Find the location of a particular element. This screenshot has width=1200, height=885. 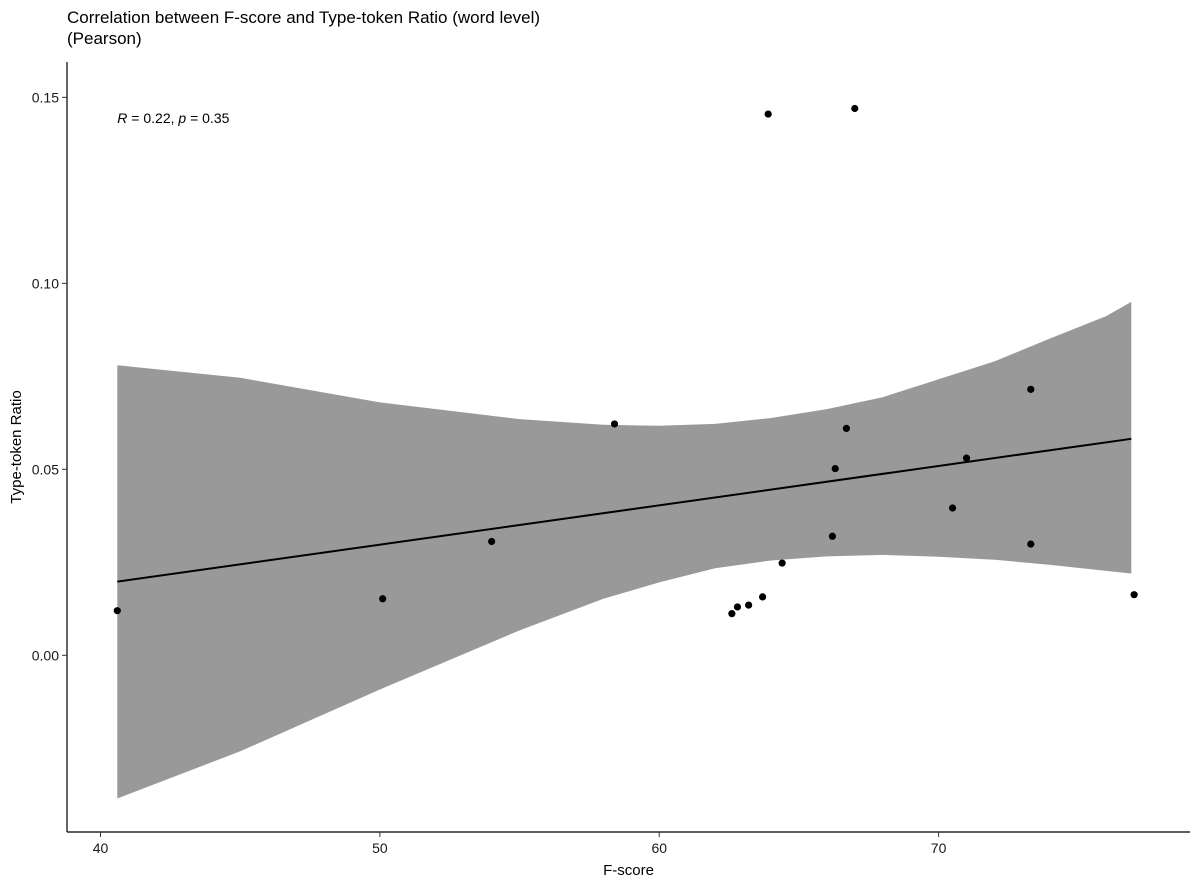

y-tick-label: 0.05 is located at coordinates (45, 469).